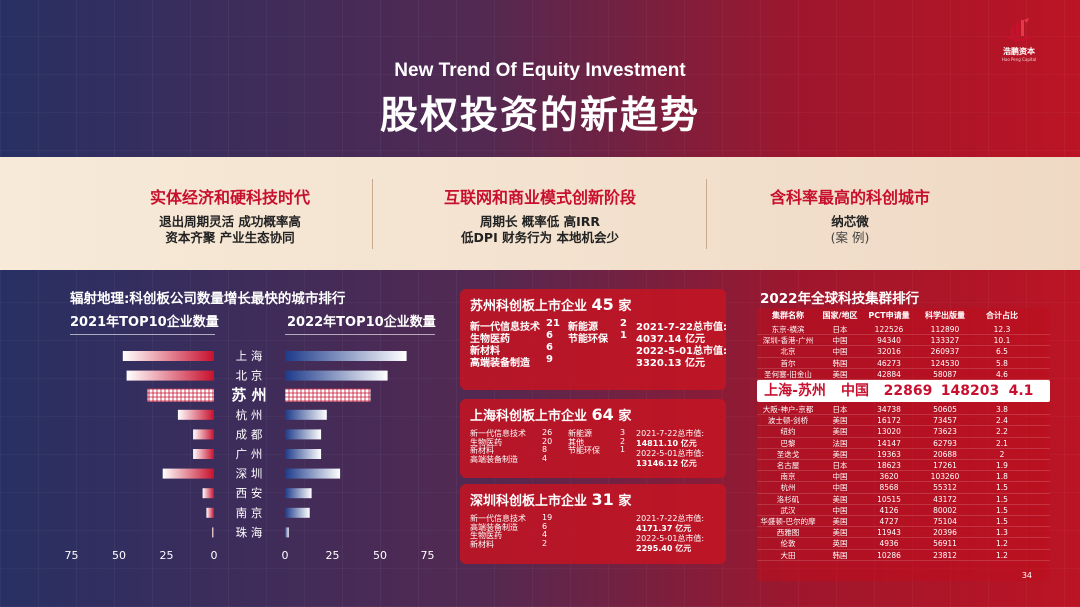 The image size is (1080, 607). I want to click on table-cell: 杭州, so click(788, 488).